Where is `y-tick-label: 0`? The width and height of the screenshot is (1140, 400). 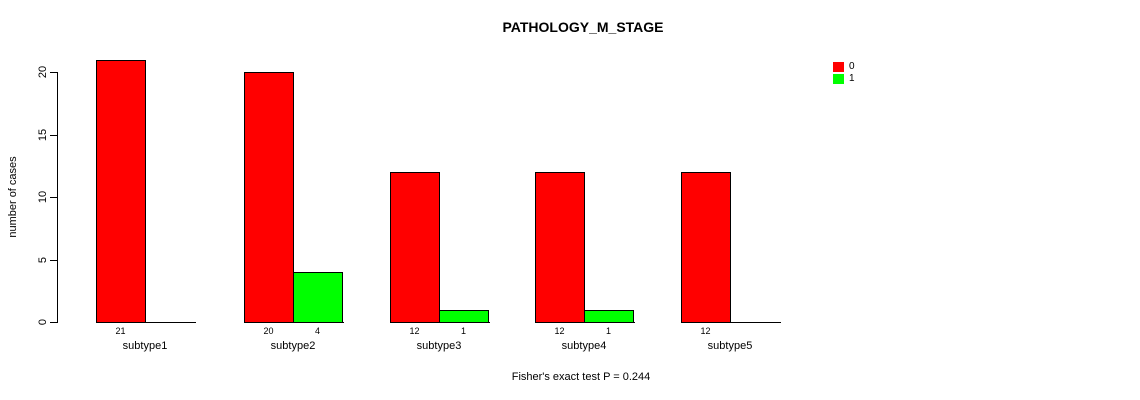 y-tick-label: 0 is located at coordinates (43, 322).